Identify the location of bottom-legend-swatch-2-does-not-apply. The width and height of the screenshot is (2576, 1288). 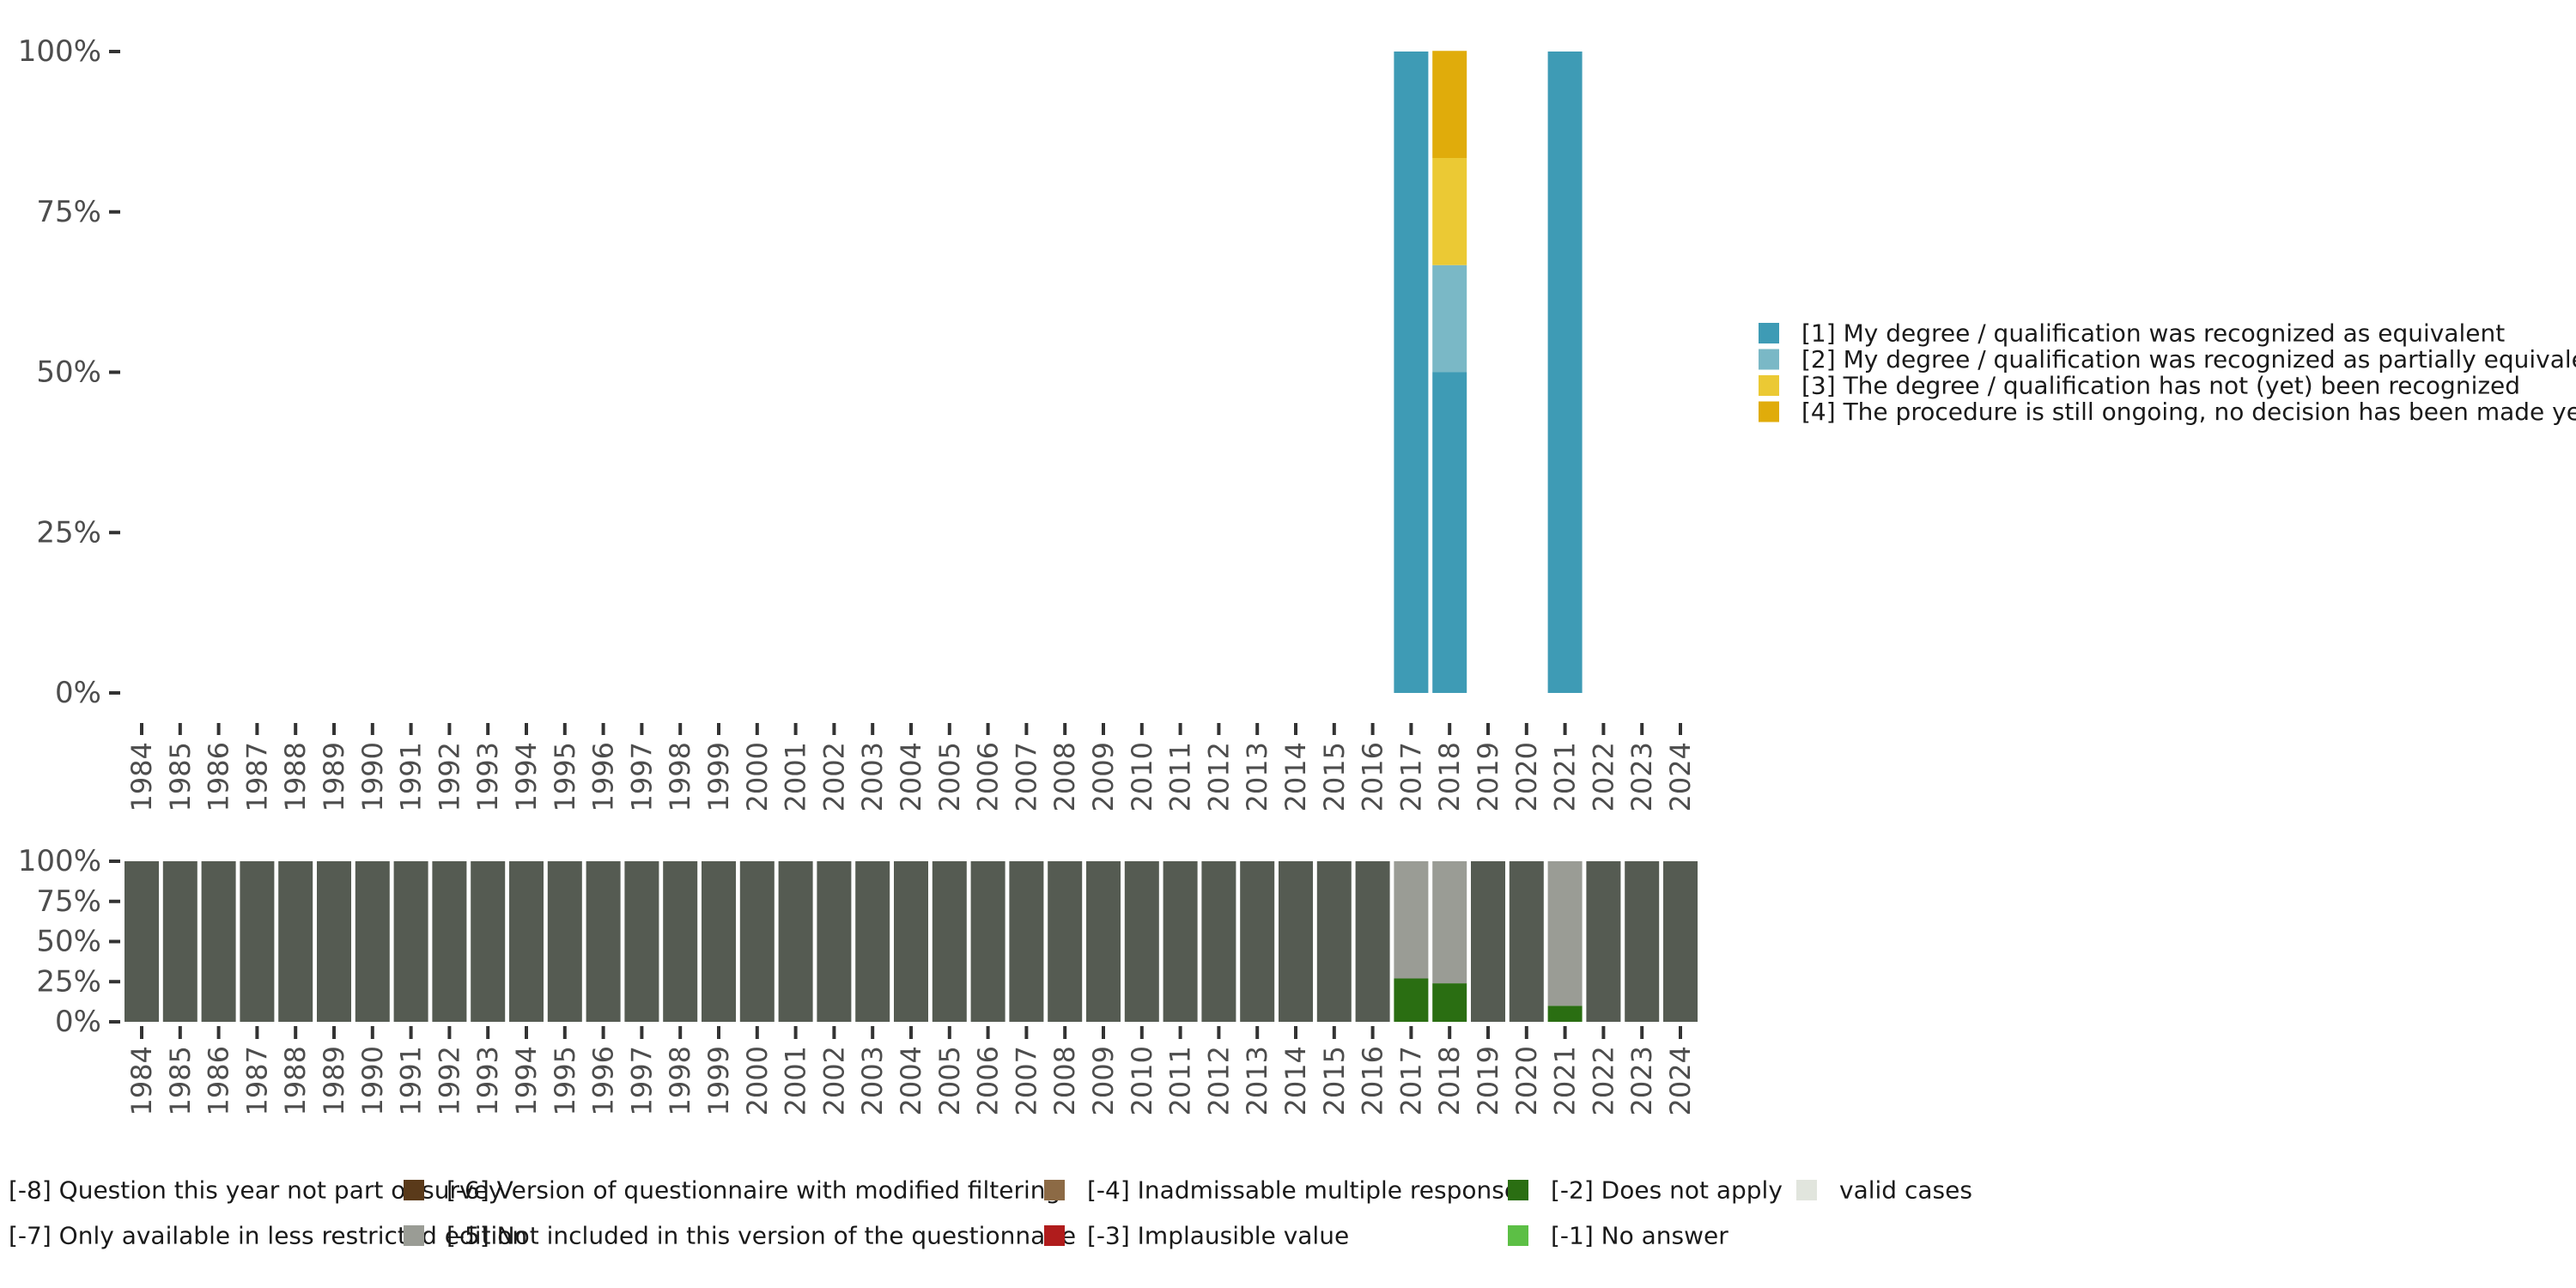
(1518, 1190).